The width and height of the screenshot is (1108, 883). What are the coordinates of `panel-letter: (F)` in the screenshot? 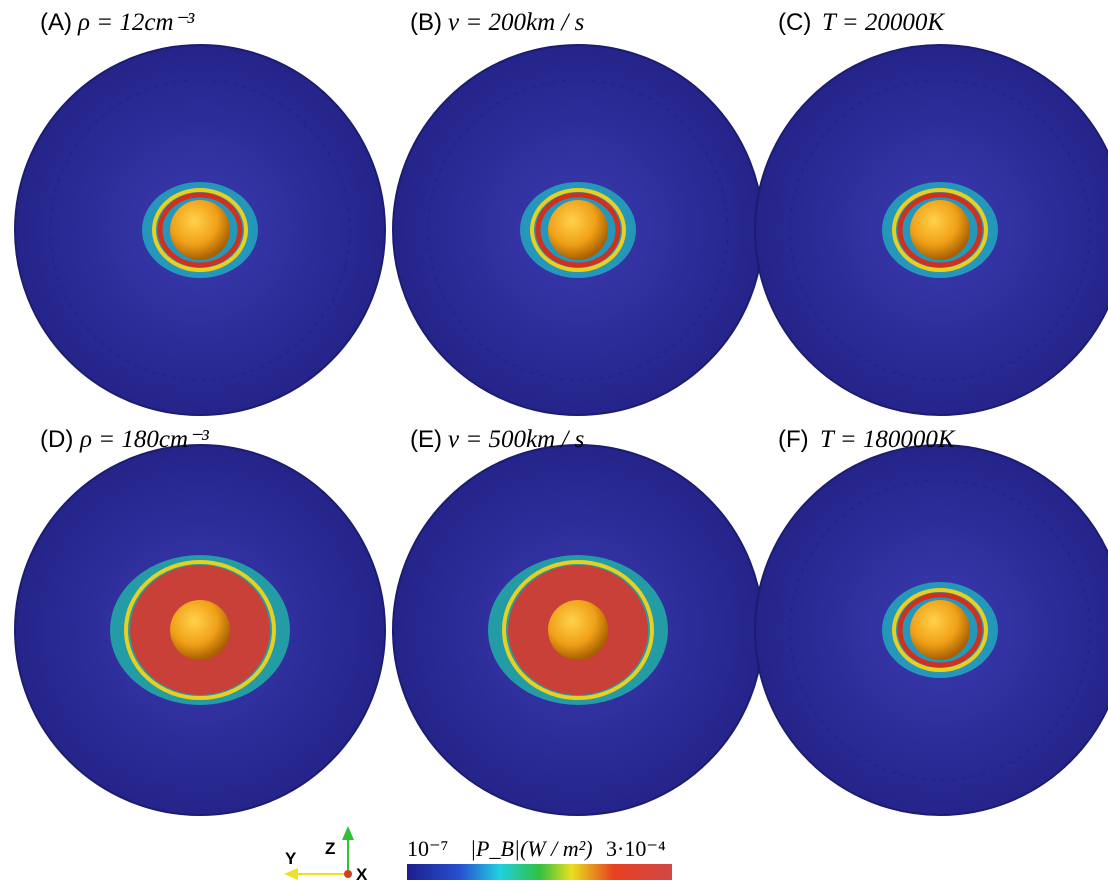 It's located at (793, 439).